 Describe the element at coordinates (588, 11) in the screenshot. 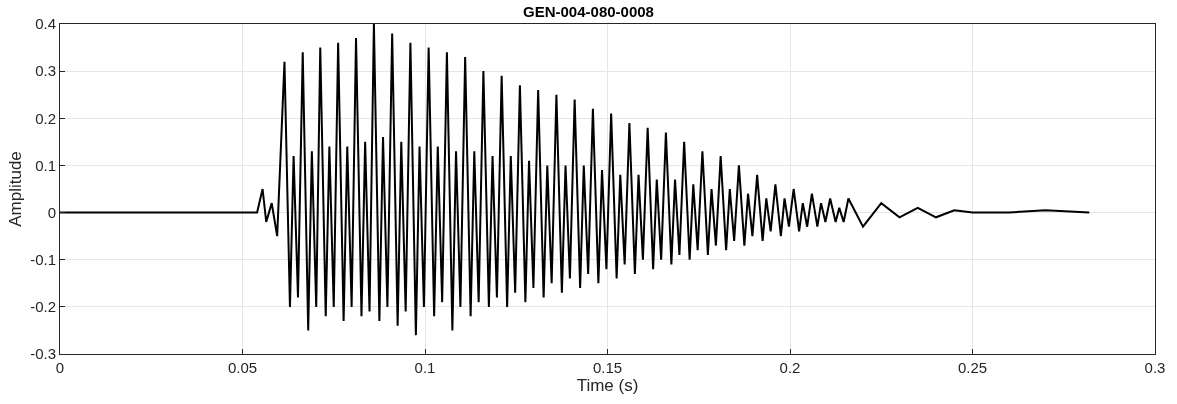

I see `chart-title: GEN-004-080-0008` at that location.